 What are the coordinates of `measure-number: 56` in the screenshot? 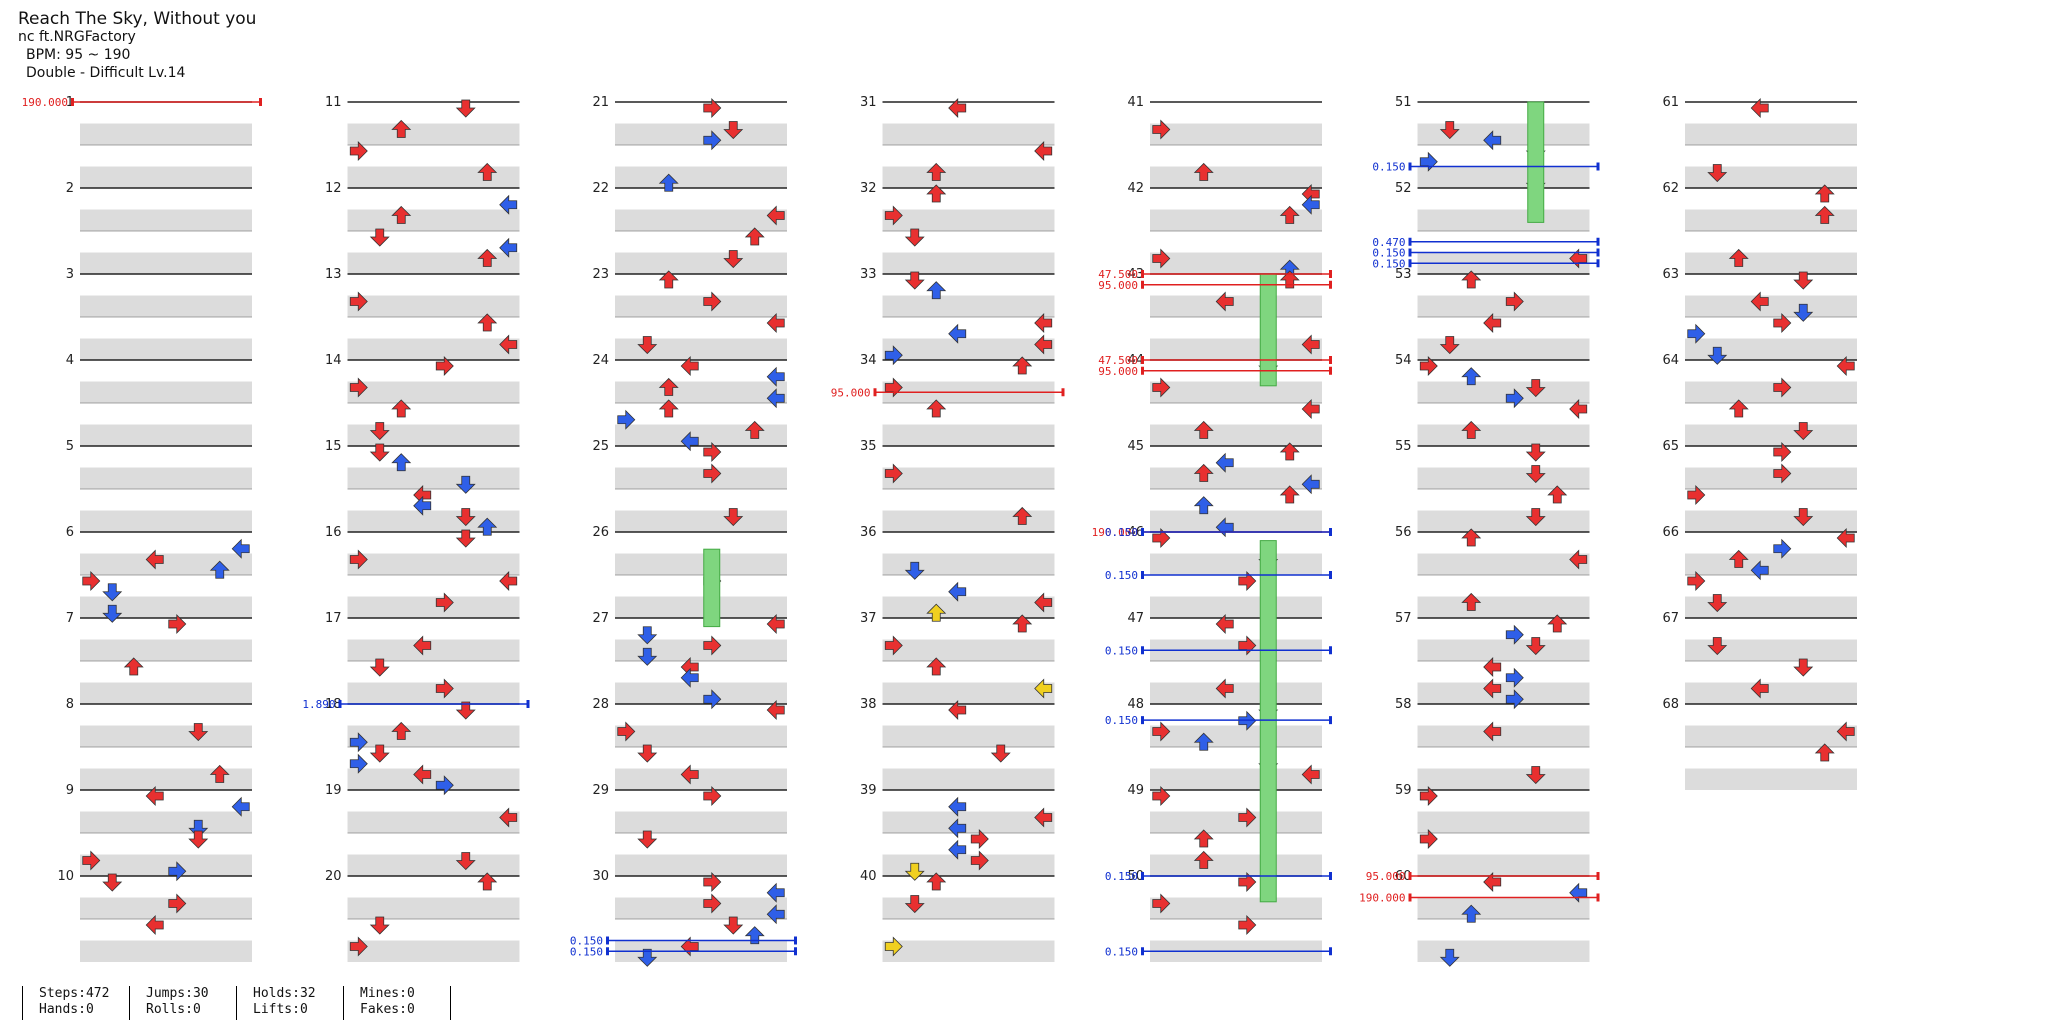 It's located at (1403, 532).